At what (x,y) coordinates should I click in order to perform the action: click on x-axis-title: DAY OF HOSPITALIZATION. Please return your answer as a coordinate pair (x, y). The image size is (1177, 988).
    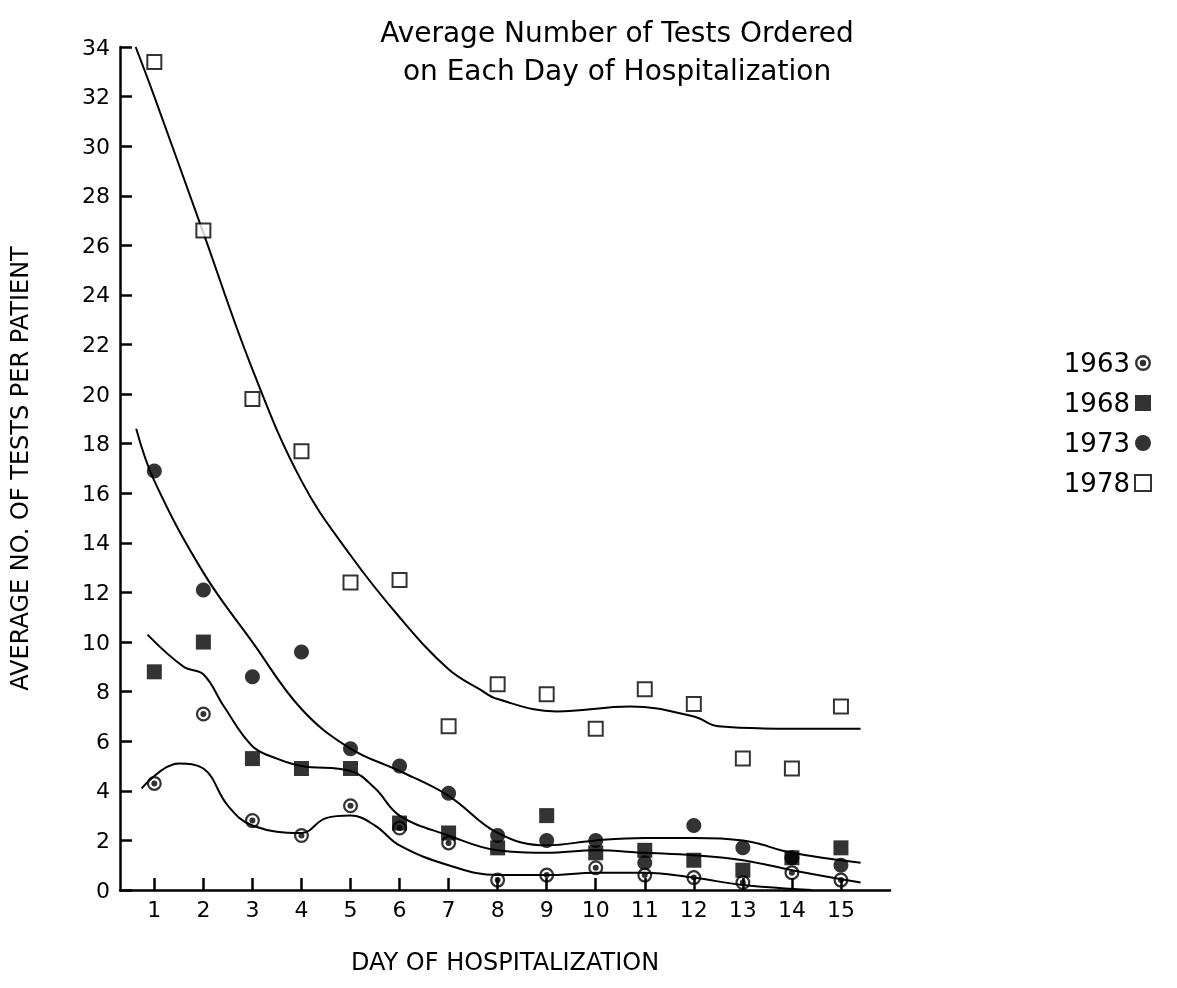
    Looking at the image, I should click on (505, 962).